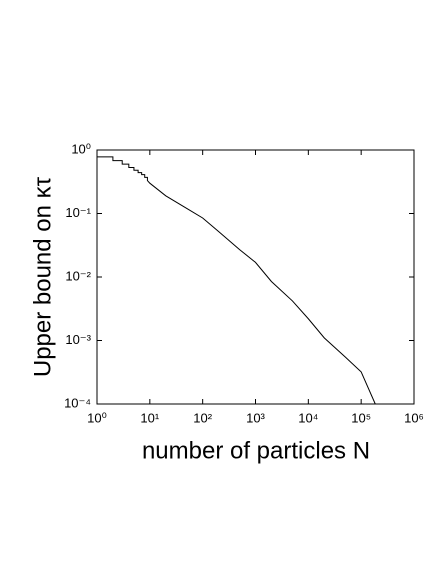  What do you see at coordinates (202, 417) in the screenshot?
I see `x-tick-label: 10²` at bounding box center [202, 417].